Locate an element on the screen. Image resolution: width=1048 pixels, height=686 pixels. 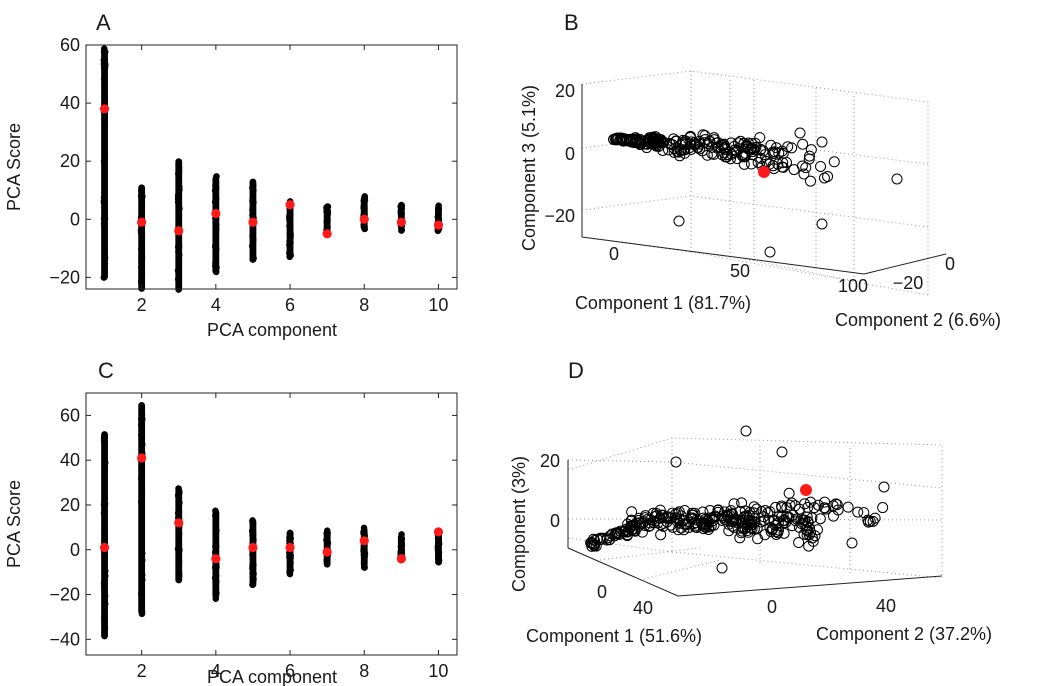
panel-b-x-tick-1: 50 is located at coordinates (740, 271).